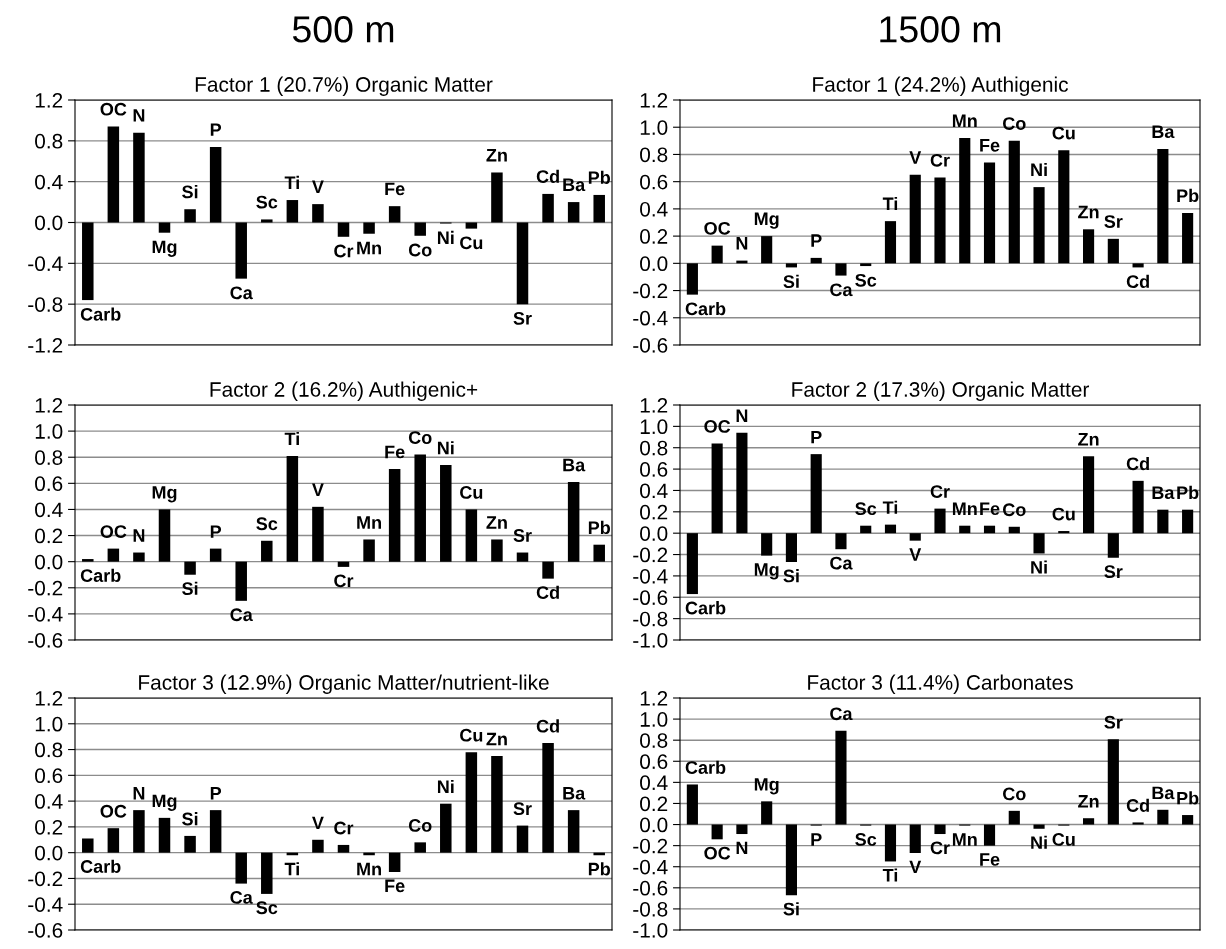 This screenshot has height=949, width=1226. I want to click on y-tick-label: -1.2, so click(45, 345).